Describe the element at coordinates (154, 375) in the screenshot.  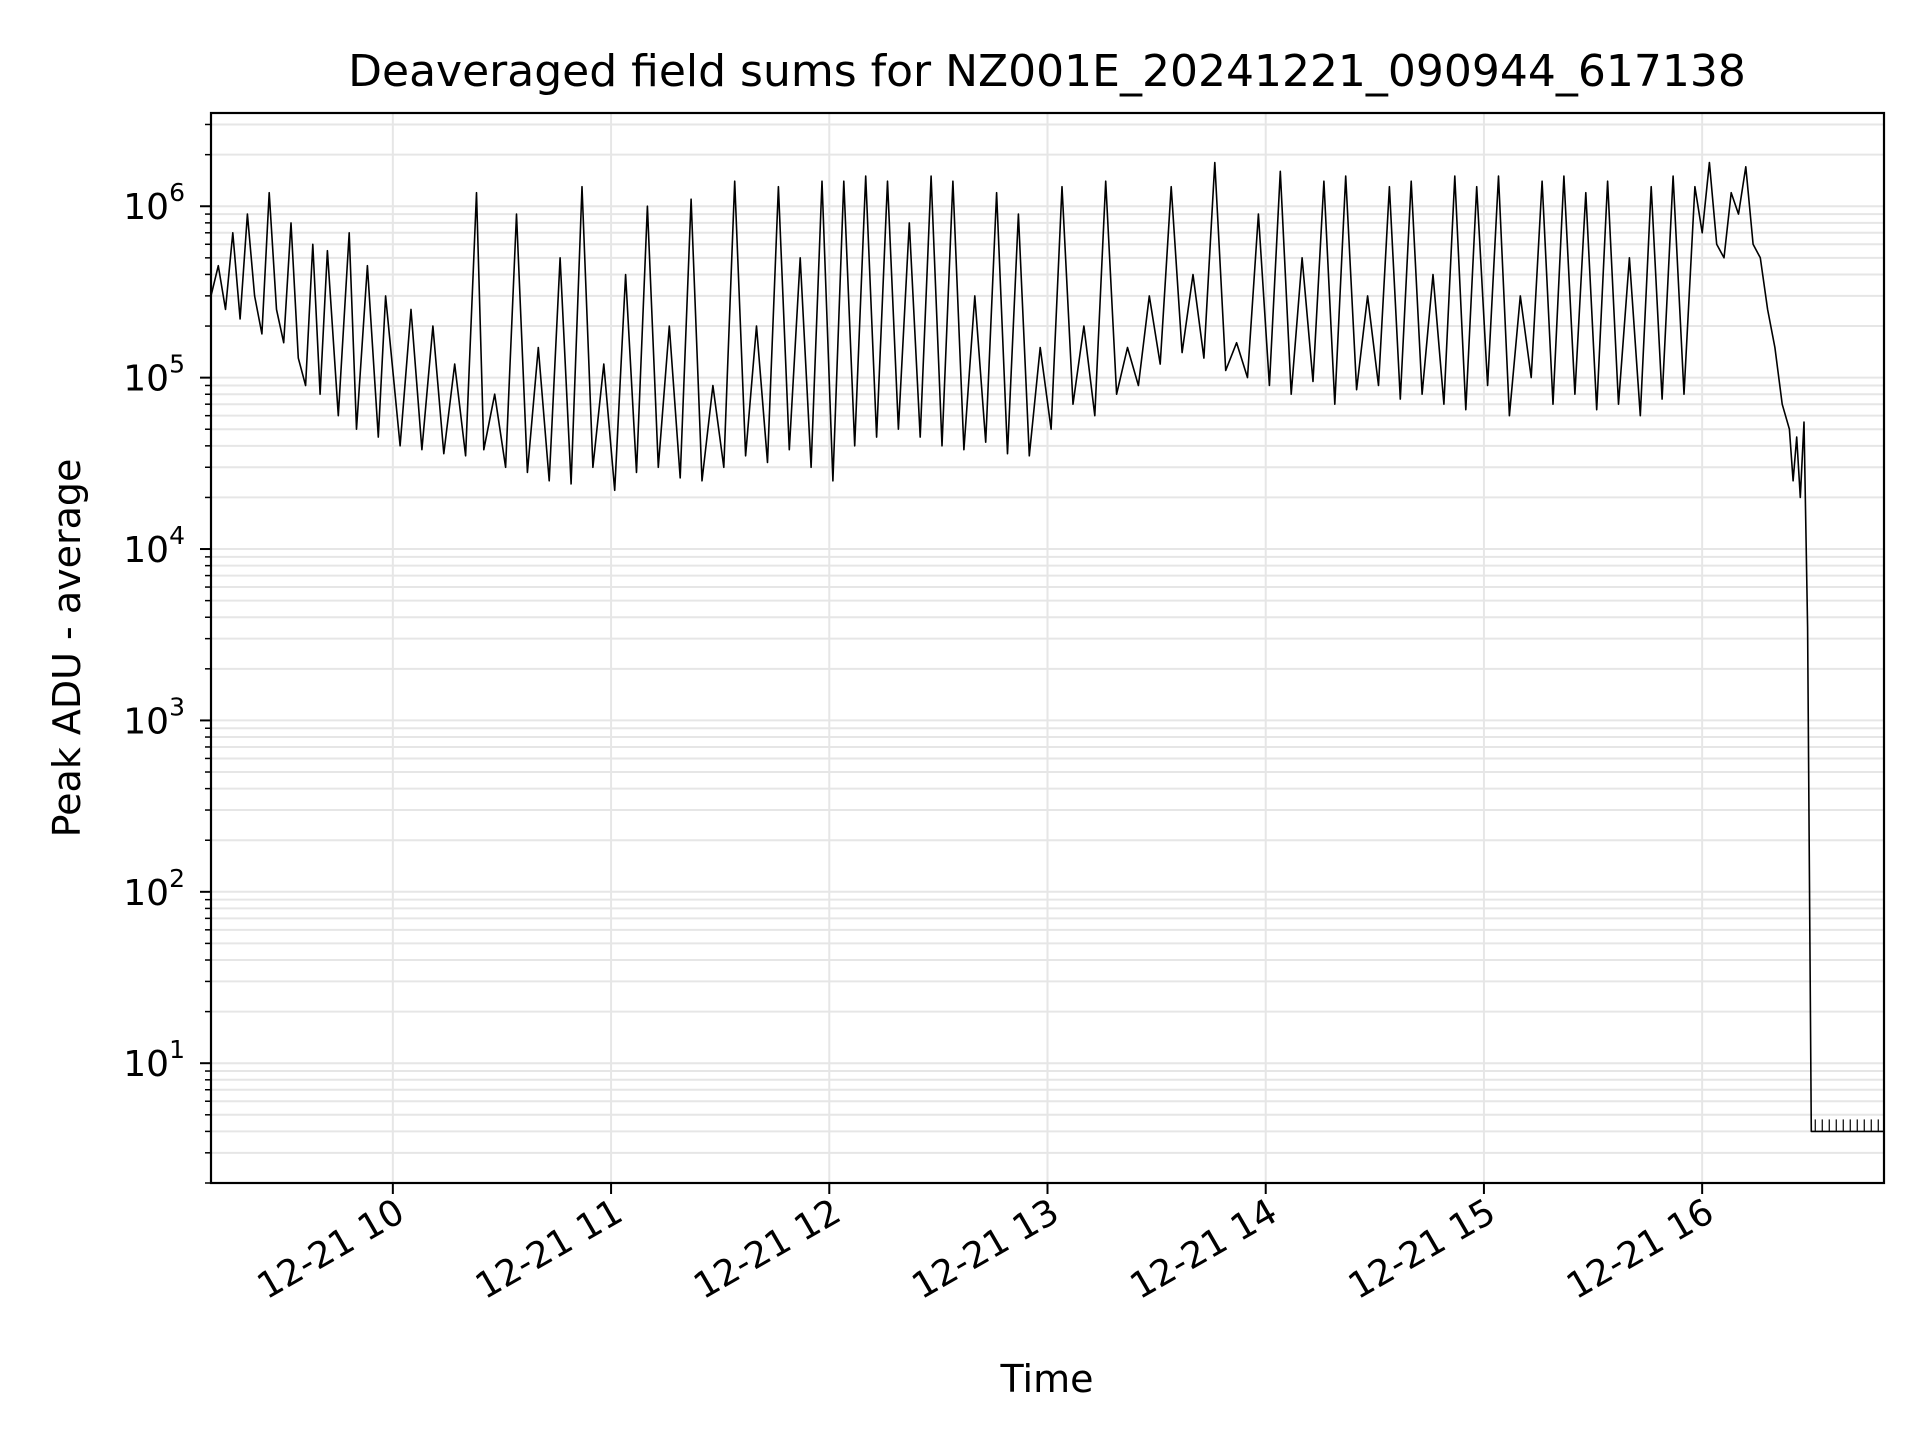
I see `y-tick-label: 10⁵` at that location.